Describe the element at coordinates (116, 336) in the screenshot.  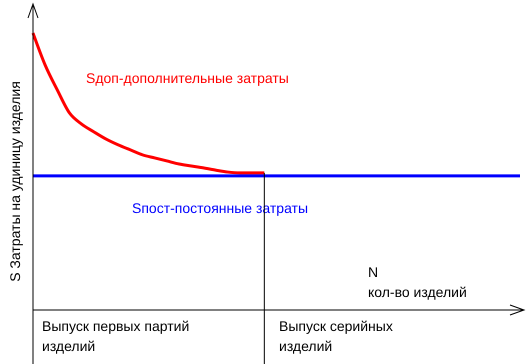
I see `text: Выпуск первых партий изделий` at that location.